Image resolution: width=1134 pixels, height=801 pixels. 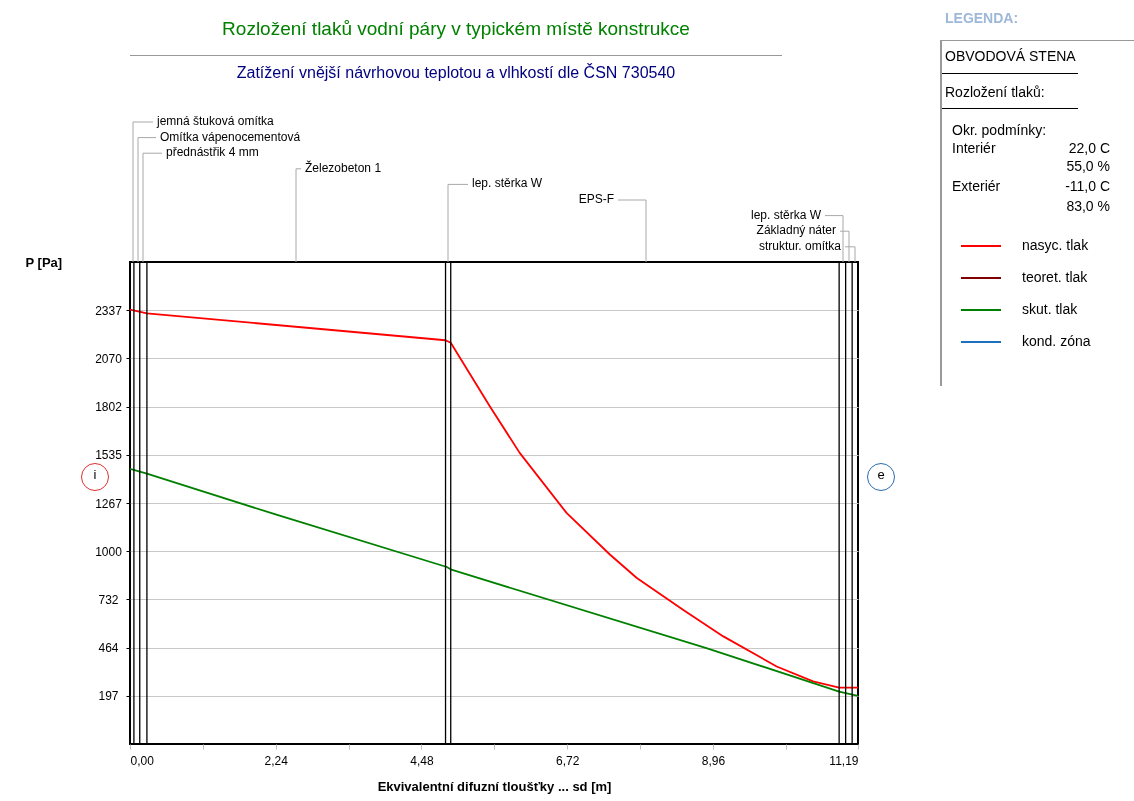 What do you see at coordinates (1088, 166) in the screenshot?
I see `text: 55,0 %` at bounding box center [1088, 166].